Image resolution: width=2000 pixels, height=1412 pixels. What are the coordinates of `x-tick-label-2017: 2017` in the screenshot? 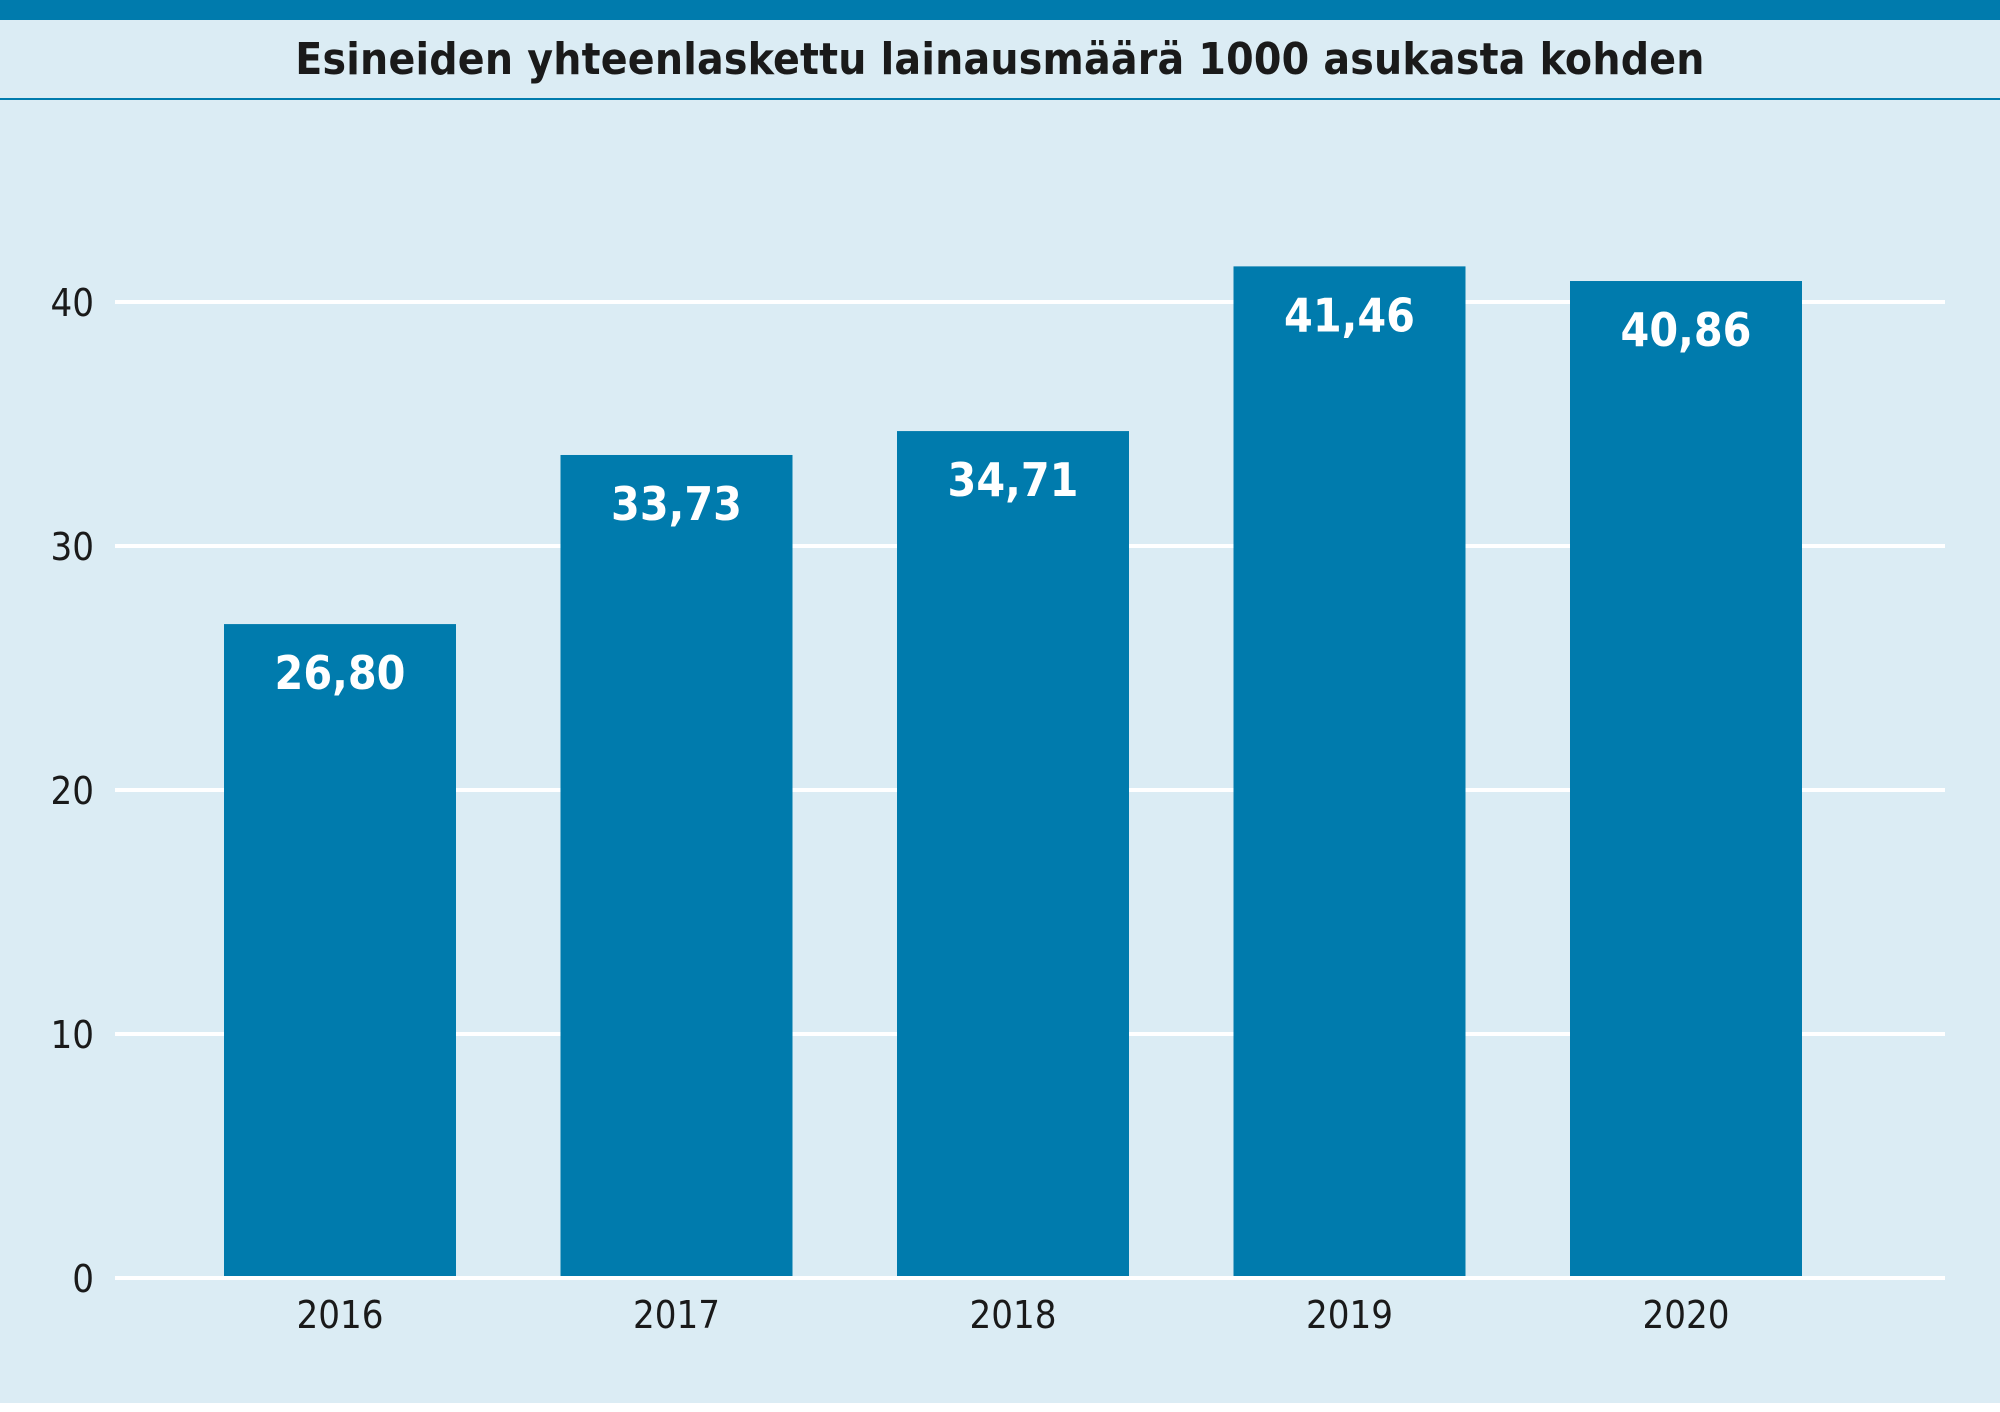 It's located at (676, 1315).